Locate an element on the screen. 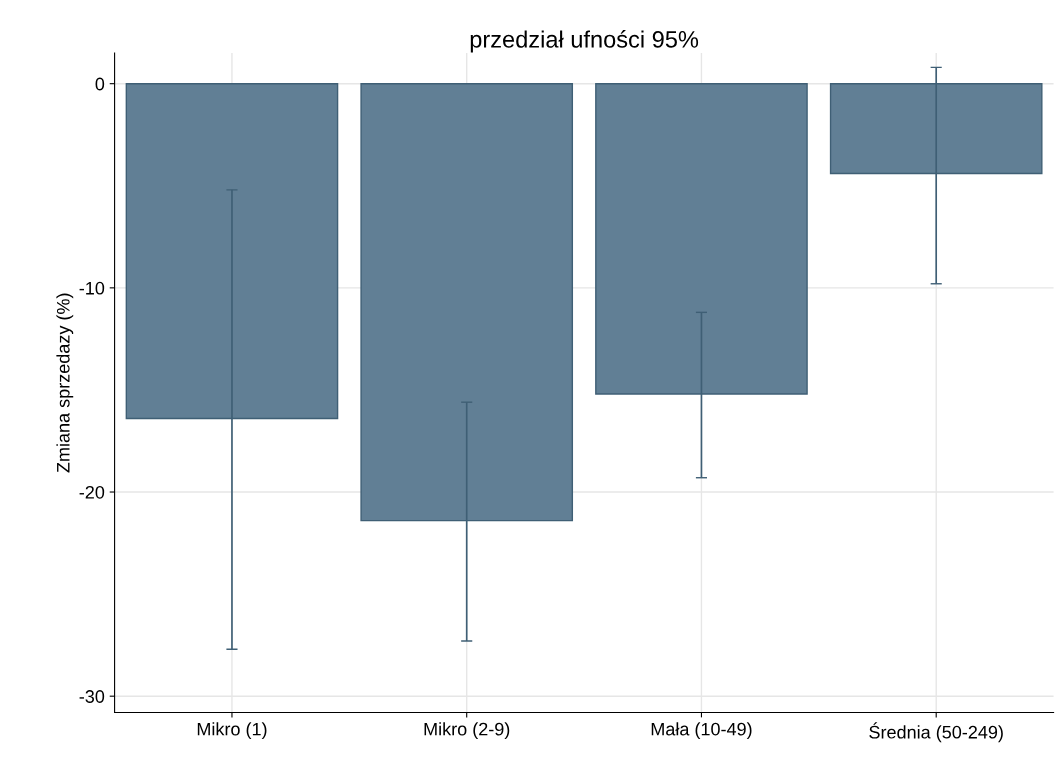 Image resolution: width=1061 pixels, height=758 pixels. chart-title: przedział ufności 95% is located at coordinates (584, 41).